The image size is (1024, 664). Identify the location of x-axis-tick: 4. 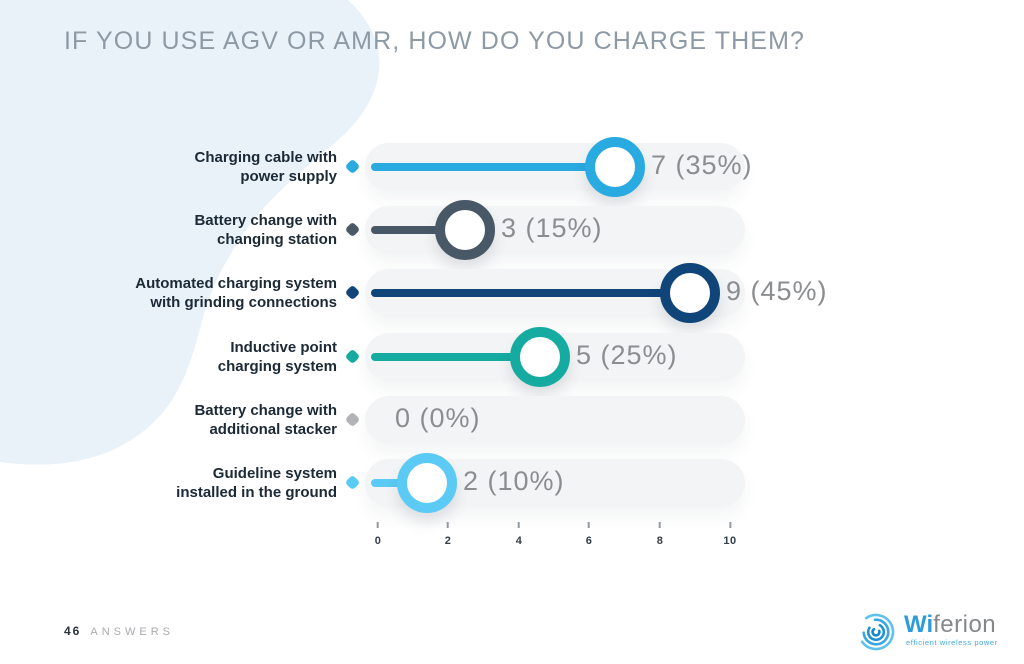
(519, 534).